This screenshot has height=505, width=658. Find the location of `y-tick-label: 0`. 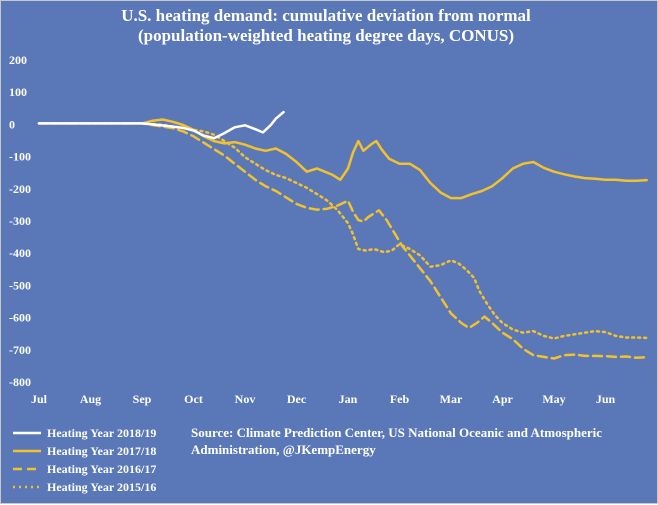

y-tick-label: 0 is located at coordinates (12, 124).